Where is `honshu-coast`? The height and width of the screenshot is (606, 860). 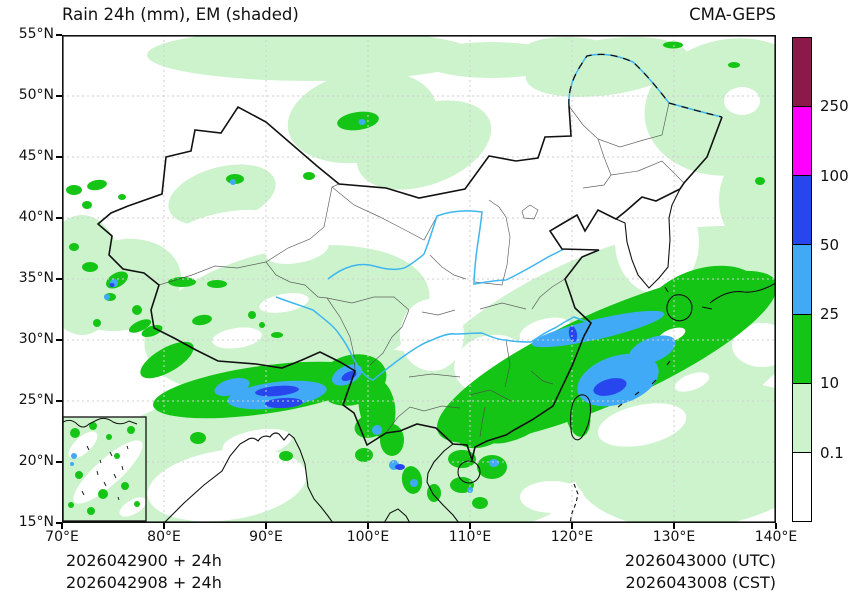 honshu-coast is located at coordinates (742, 293).